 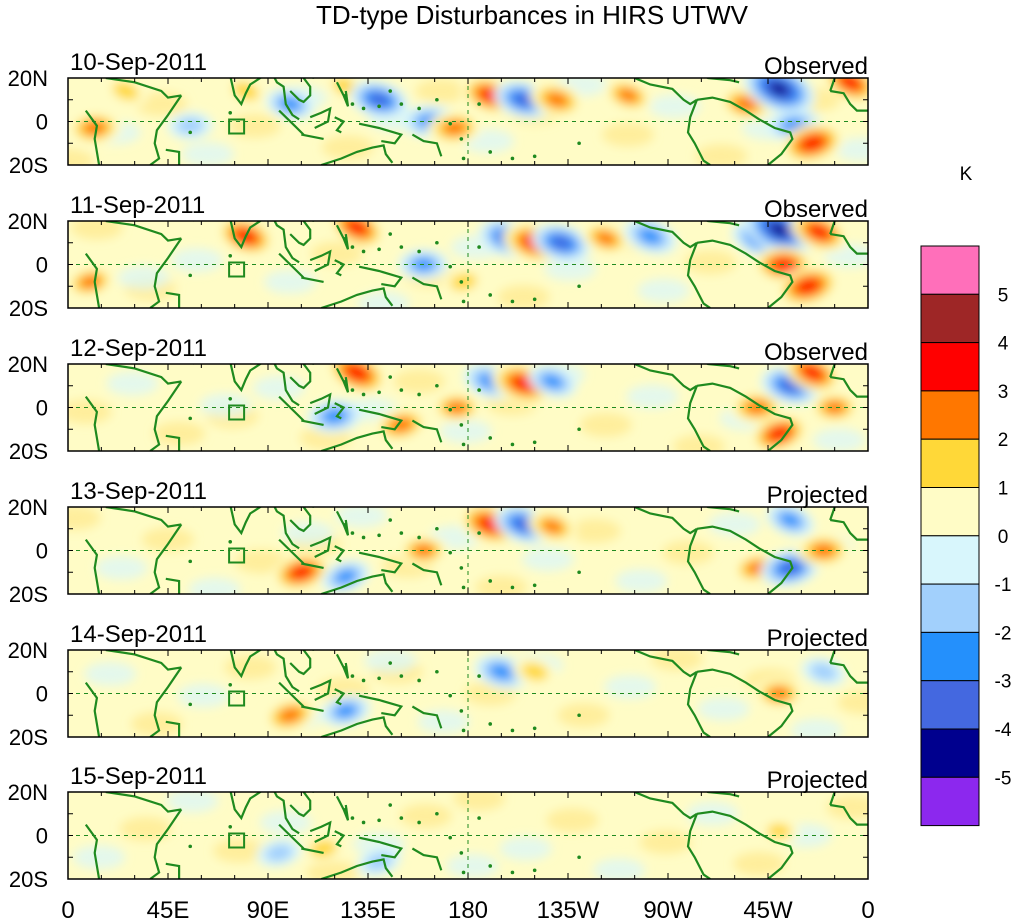 What do you see at coordinates (1003, 489) in the screenshot?
I see `colorbar-label: 1` at bounding box center [1003, 489].